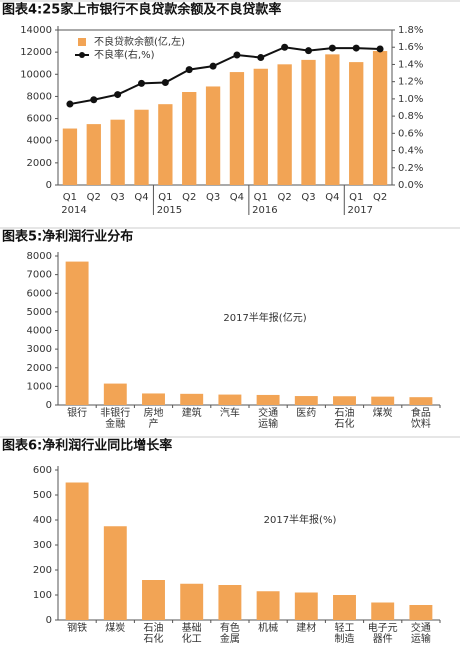 The width and height of the screenshot is (460, 666). I want to click on y-tick-label: 500, so click(42, 495).